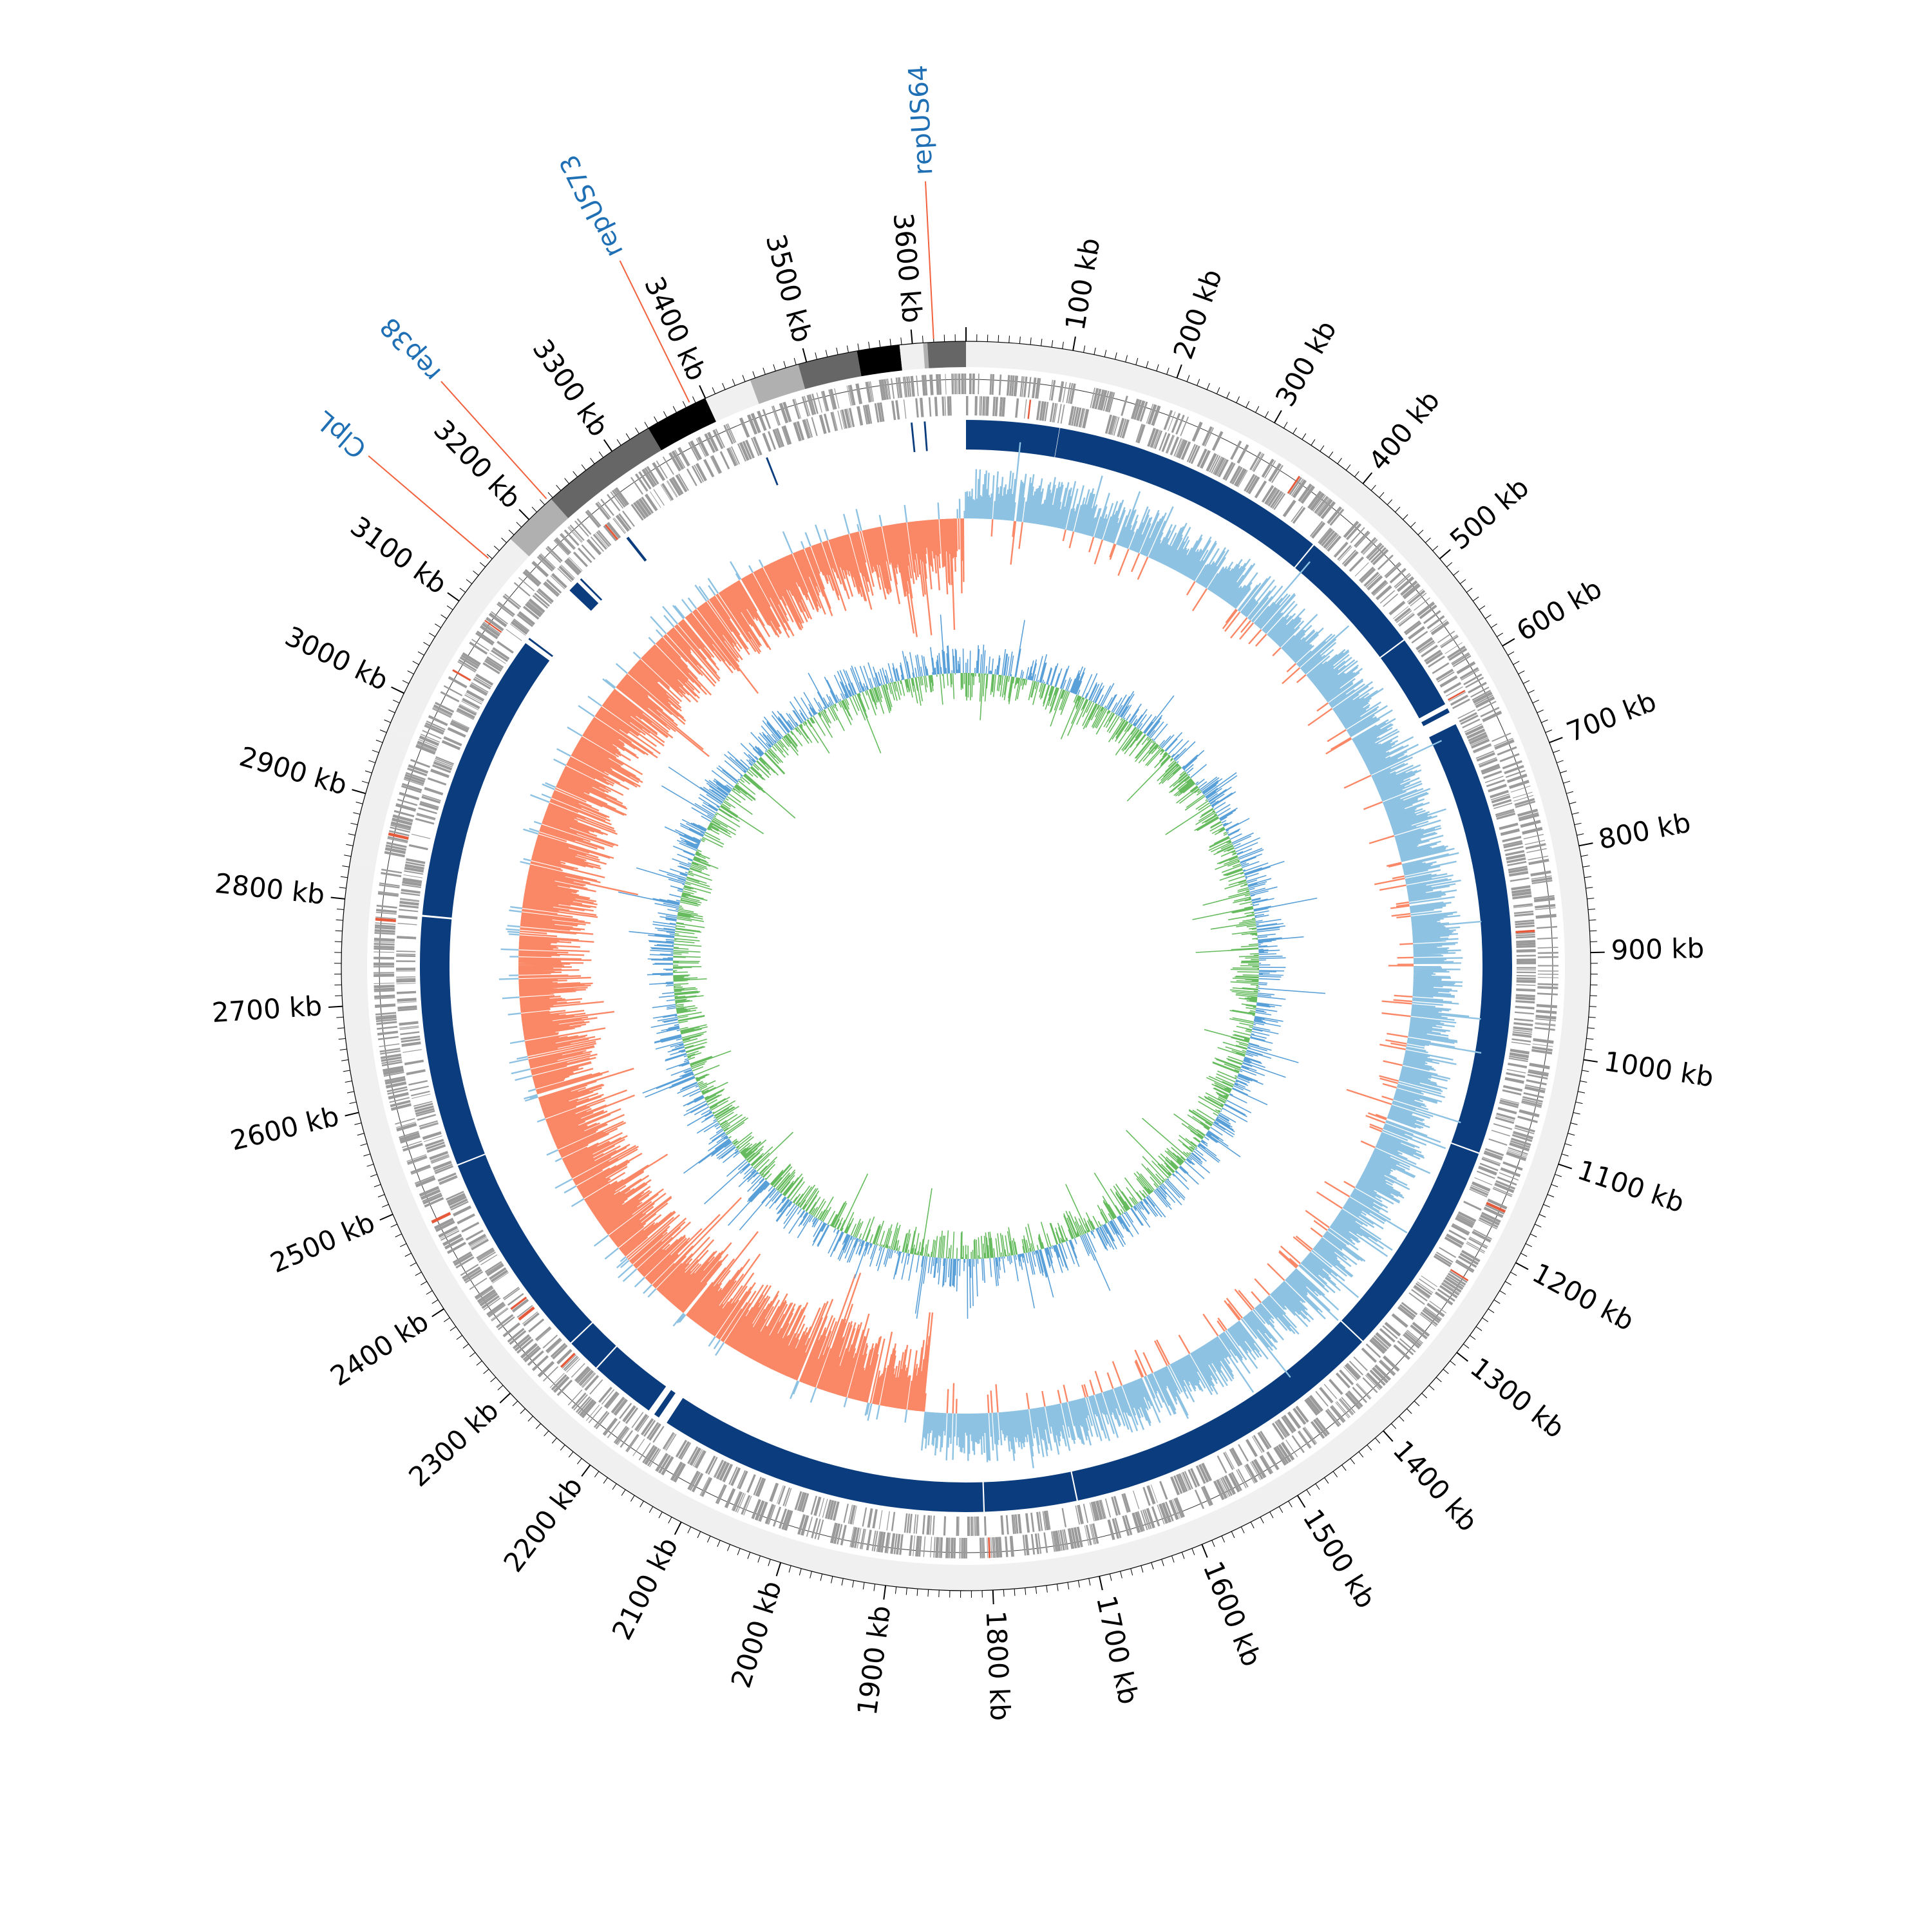 This screenshot has width=1932, height=1932. Describe the element at coordinates (478, 464) in the screenshot. I see `tick-label: 3200 kb` at that location.